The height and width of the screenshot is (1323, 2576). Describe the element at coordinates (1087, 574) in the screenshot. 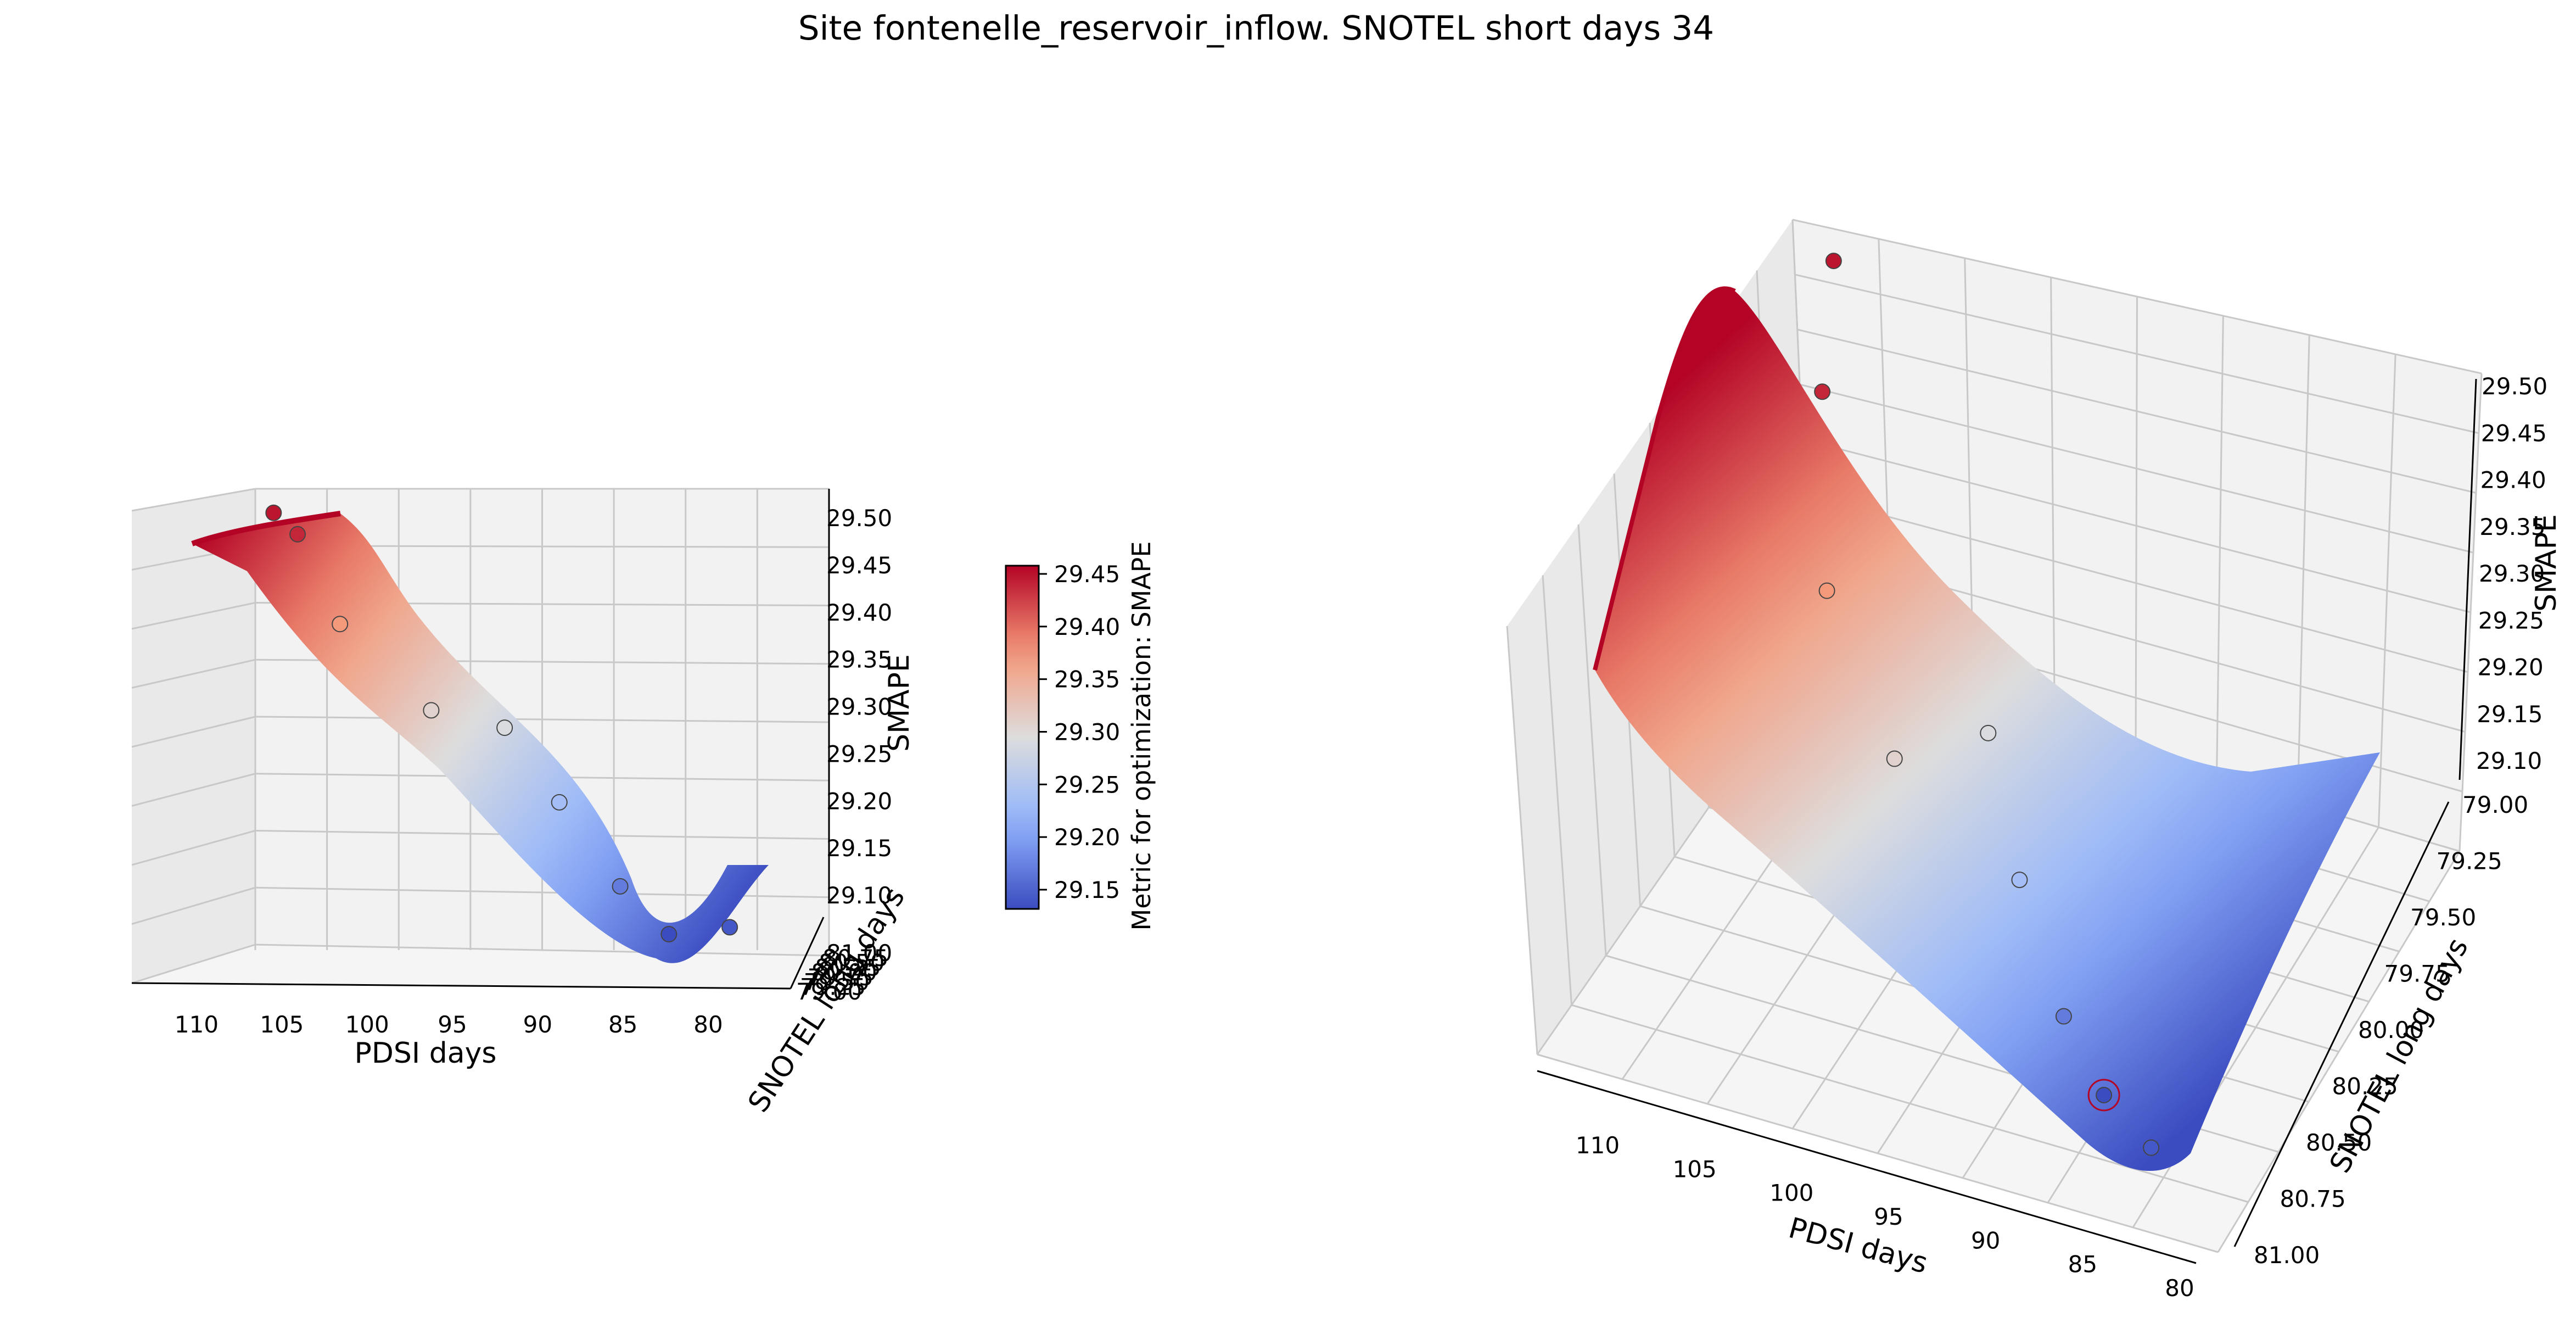

I see `colorbar-tick-label: 29.45` at that location.